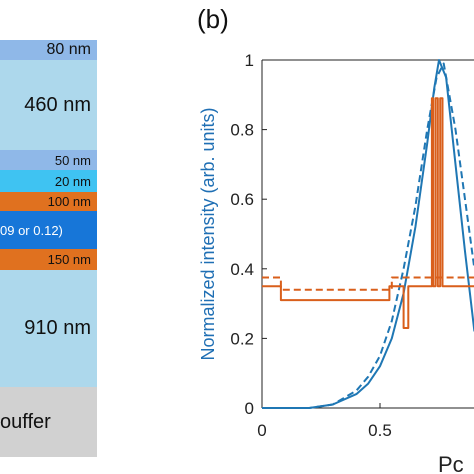  What do you see at coordinates (72, 181) in the screenshot?
I see `layer-label: 20 nm` at bounding box center [72, 181].